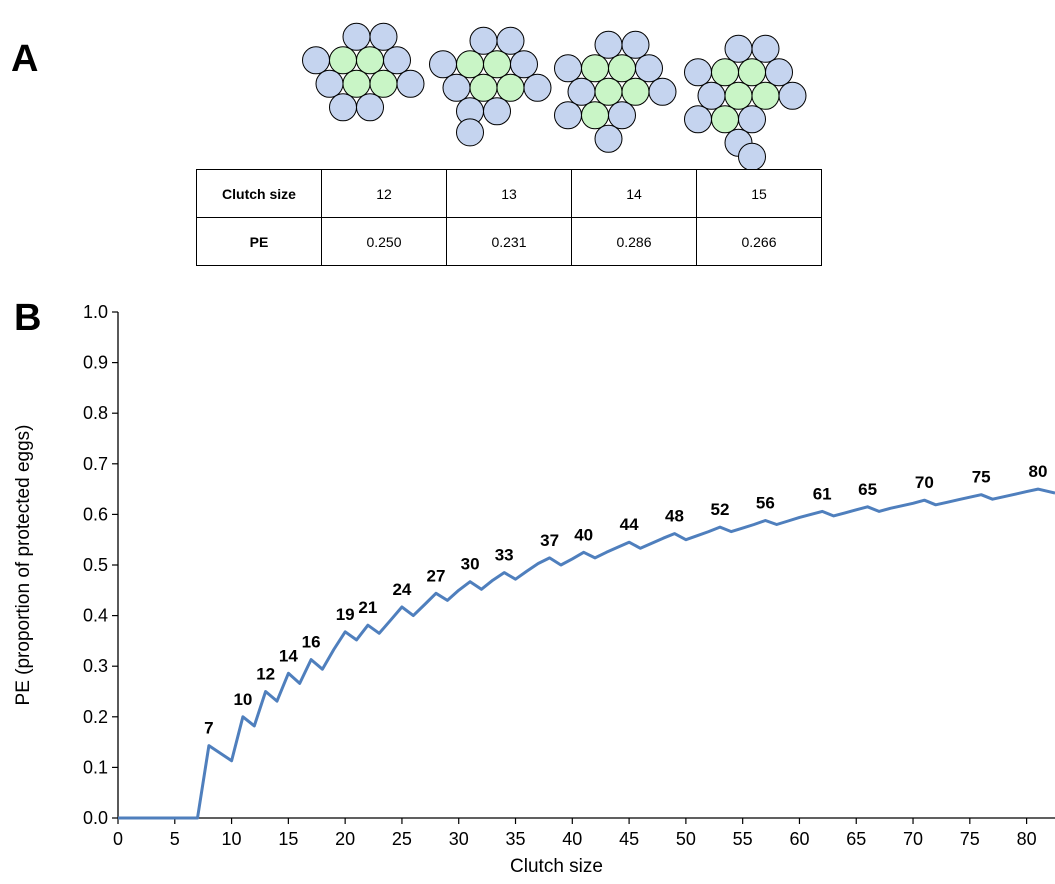 The image size is (1055, 884). What do you see at coordinates (515, 839) in the screenshot?
I see `x-tick-label: 35` at bounding box center [515, 839].